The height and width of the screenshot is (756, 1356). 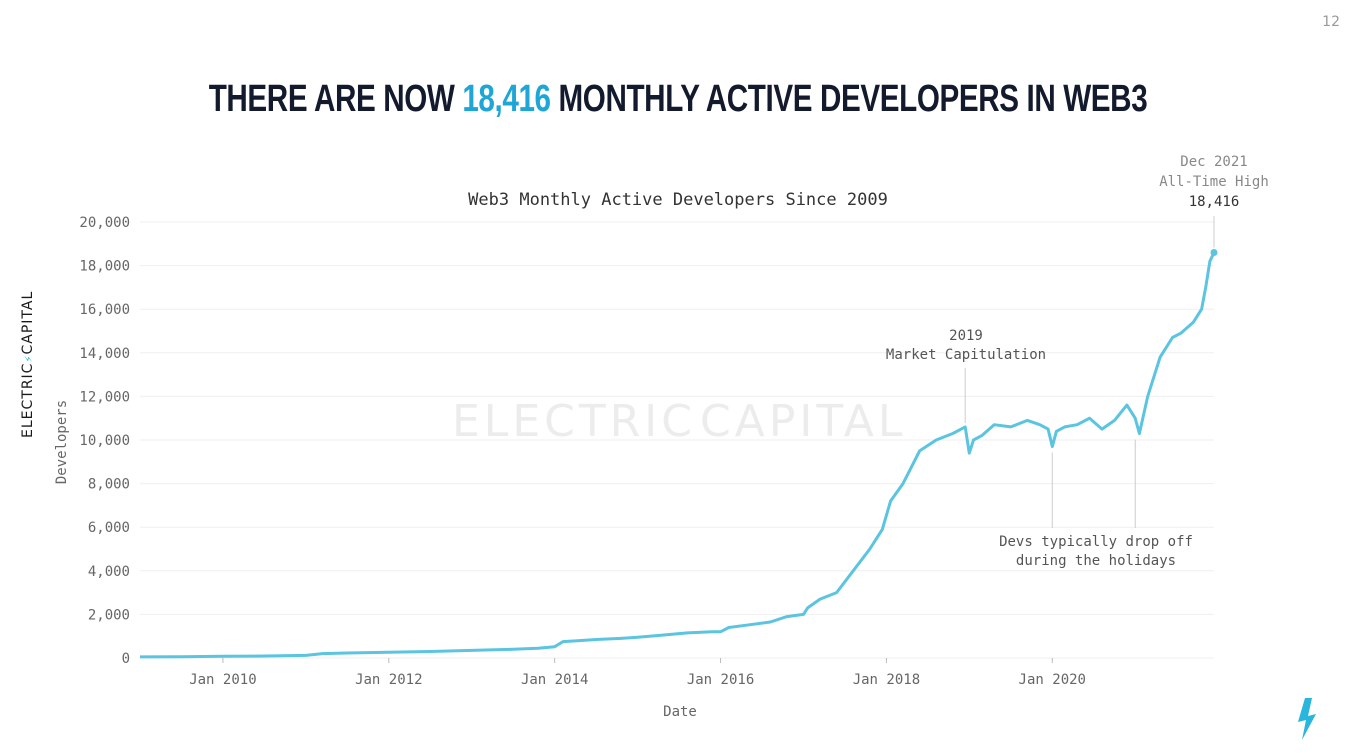 I want to click on annotation-text-capitulation: Market Capitulation, so click(x=966, y=355).